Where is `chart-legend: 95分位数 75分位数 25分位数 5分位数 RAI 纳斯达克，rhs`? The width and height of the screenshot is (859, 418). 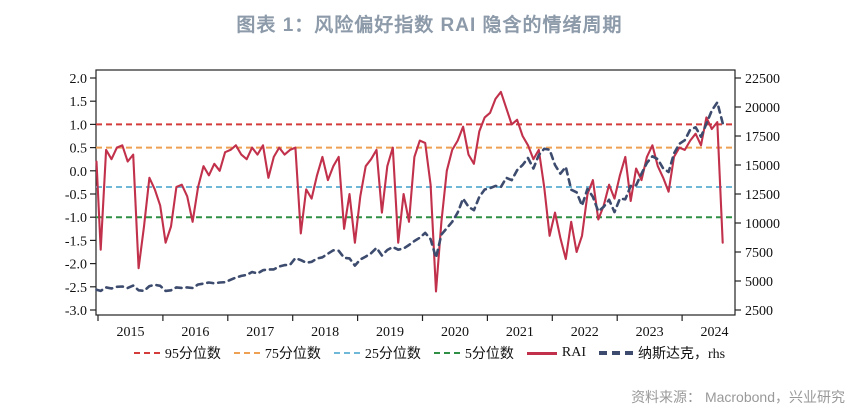
chart-legend: 95分位数 75分位数 25分位数 5分位数 RAI 纳斯达克，rhs is located at coordinates (429, 353).